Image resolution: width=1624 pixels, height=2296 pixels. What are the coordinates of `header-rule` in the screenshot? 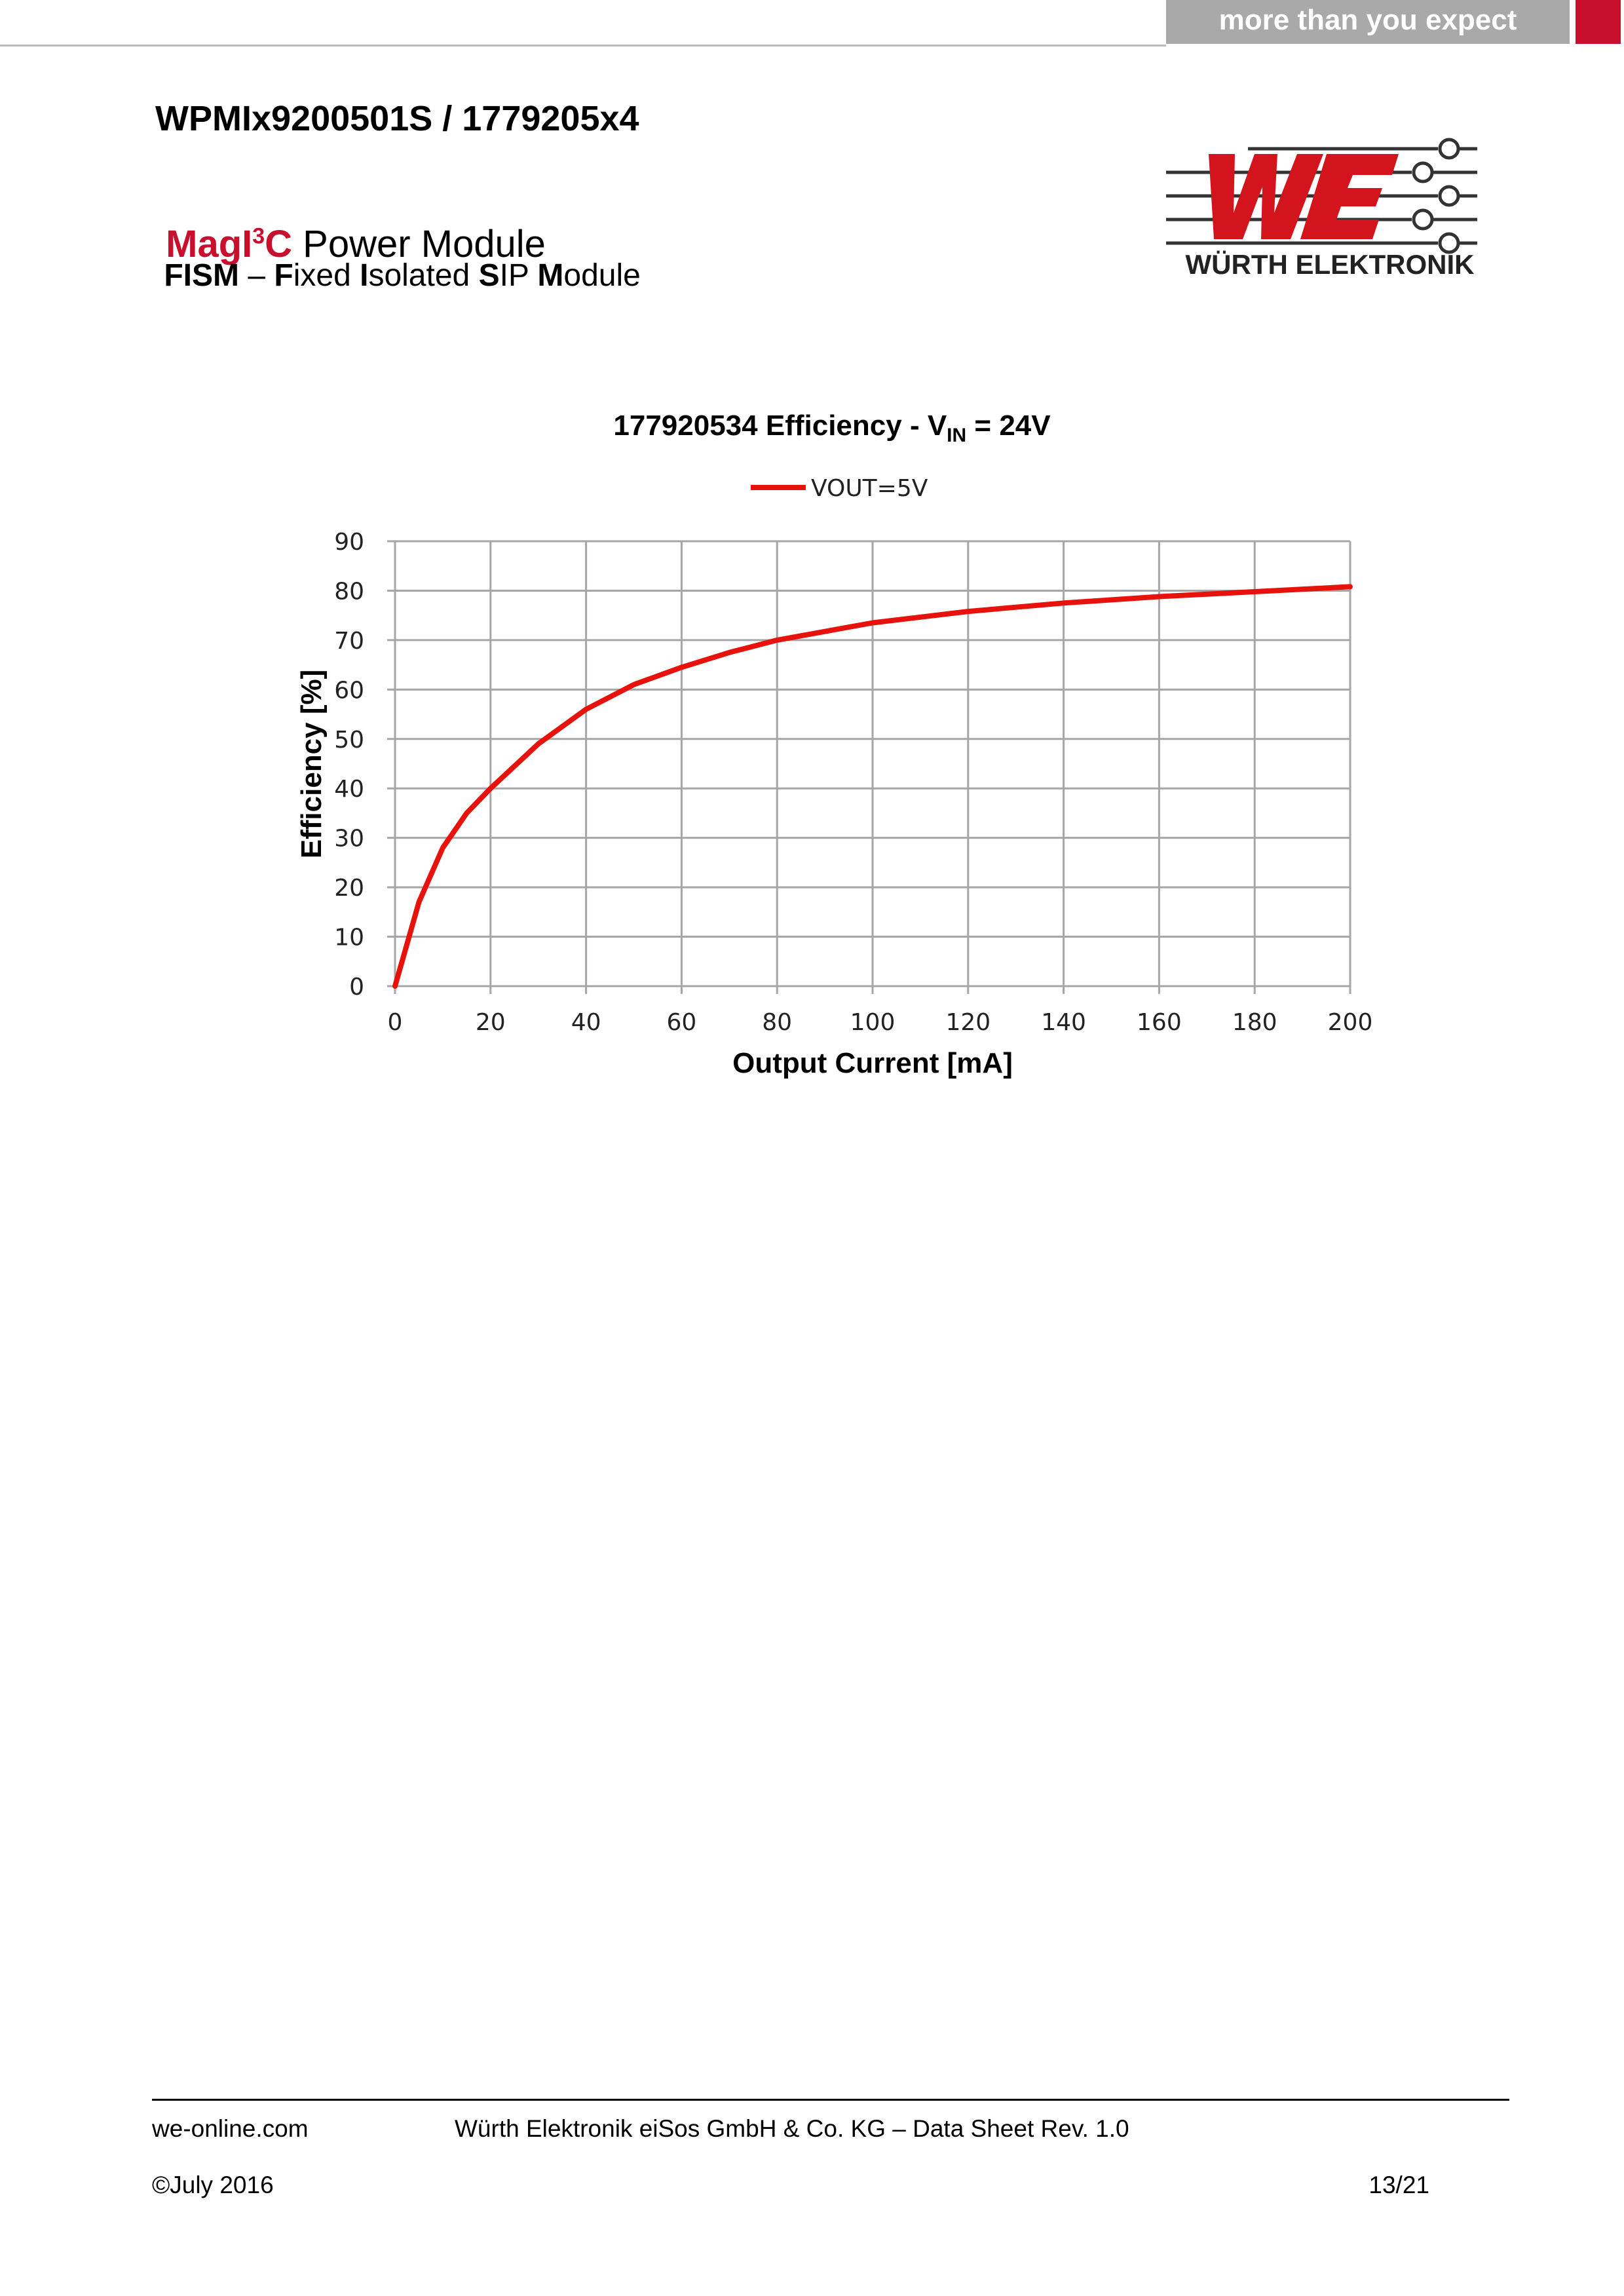 It's located at (583, 46).